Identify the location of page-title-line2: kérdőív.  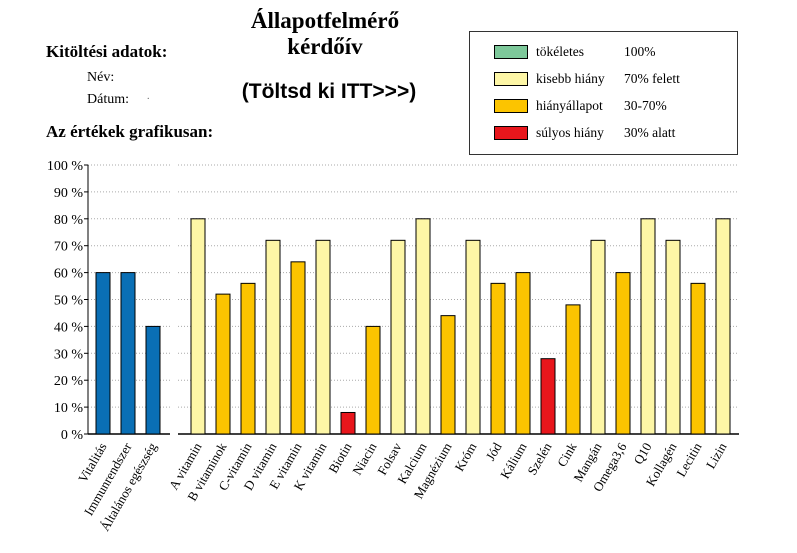
(325, 46).